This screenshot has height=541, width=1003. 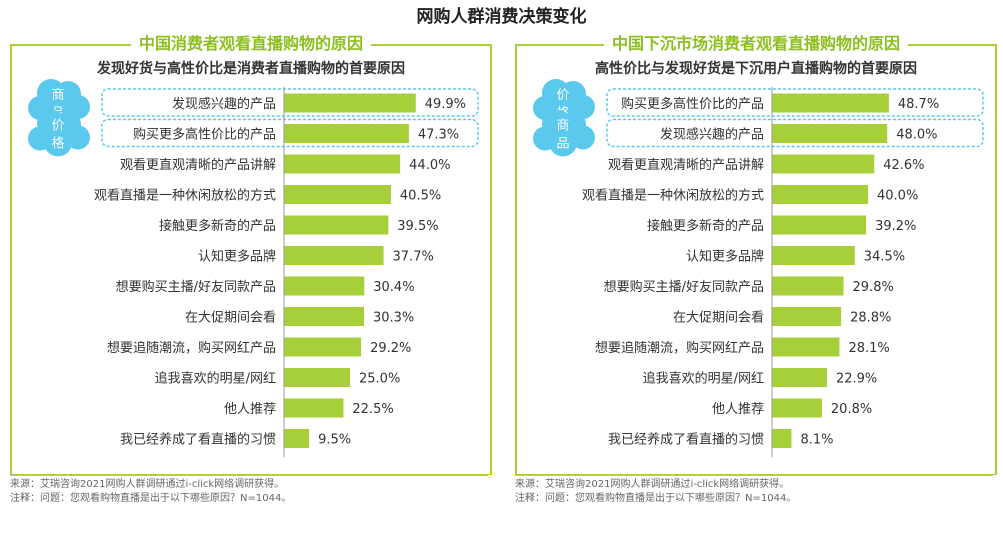 What do you see at coordinates (501, 17) in the screenshot?
I see `page-title: 网购人群消费决策变化` at bounding box center [501, 17].